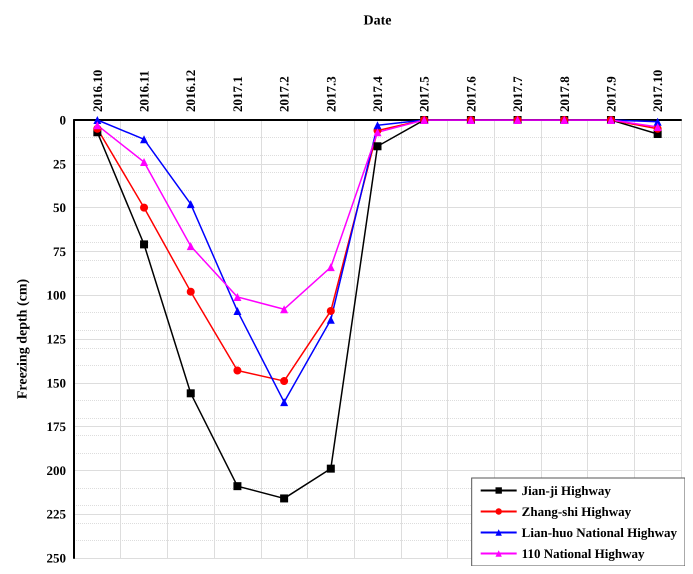 This screenshot has width=693, height=574. What do you see at coordinates (424, 94) in the screenshot?
I see `x-tick-label: 2017.5` at bounding box center [424, 94].